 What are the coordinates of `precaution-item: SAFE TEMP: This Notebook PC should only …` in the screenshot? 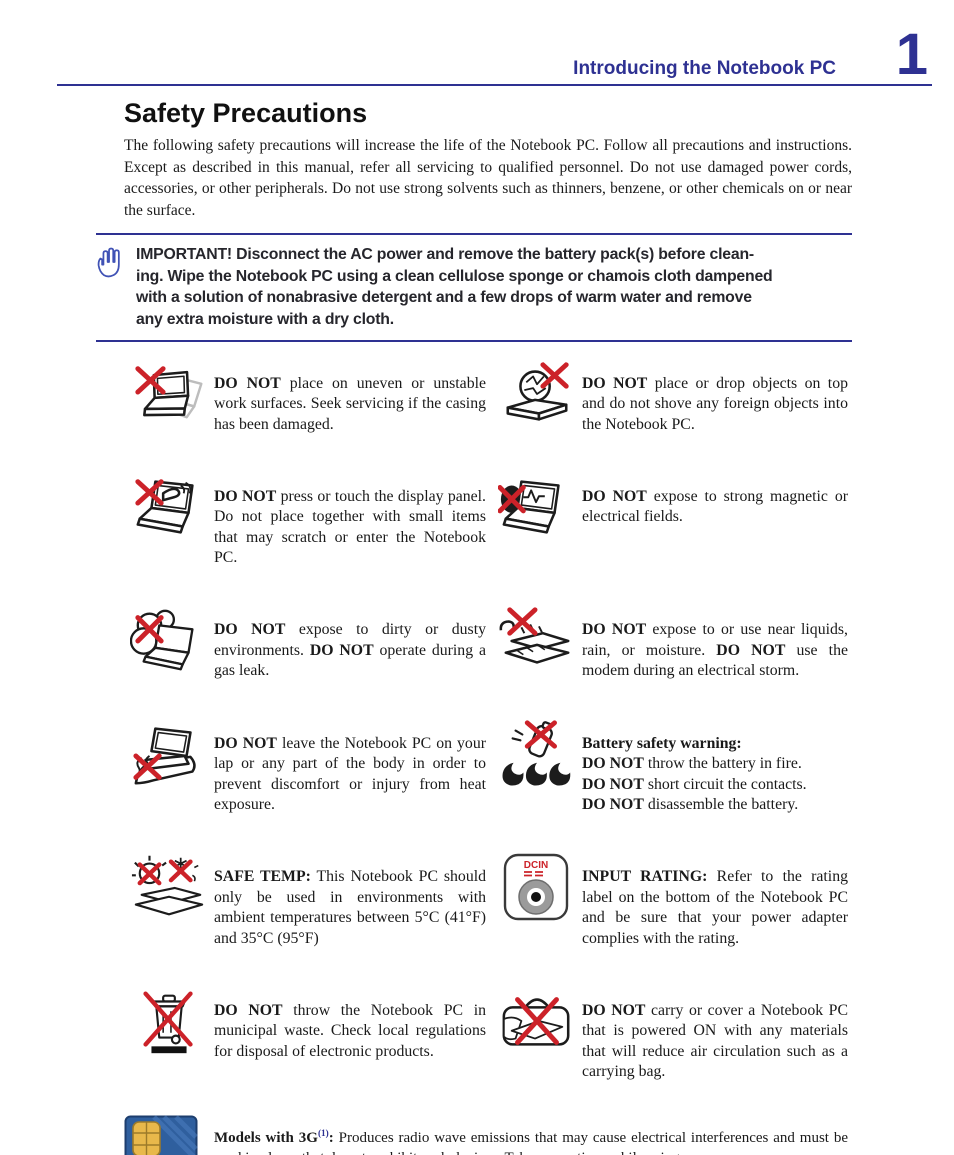 It's located at (308, 908).